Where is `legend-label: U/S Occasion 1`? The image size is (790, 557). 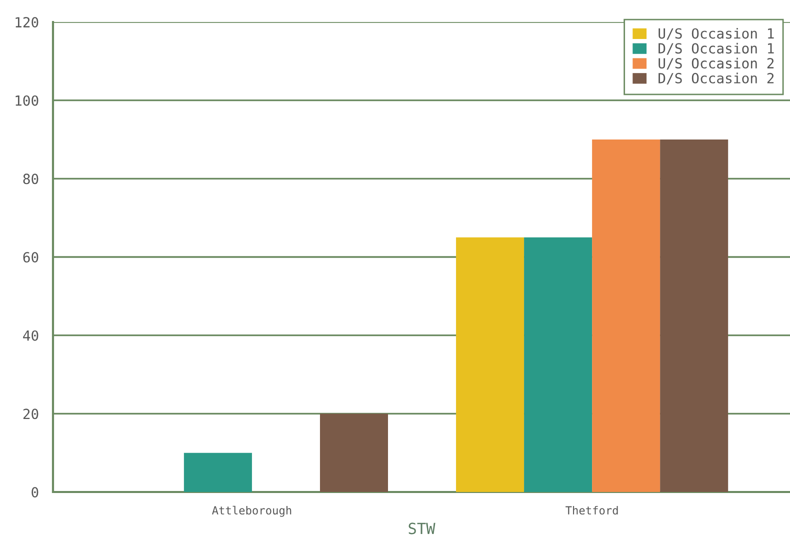 legend-label: U/S Occasion 1 is located at coordinates (716, 34).